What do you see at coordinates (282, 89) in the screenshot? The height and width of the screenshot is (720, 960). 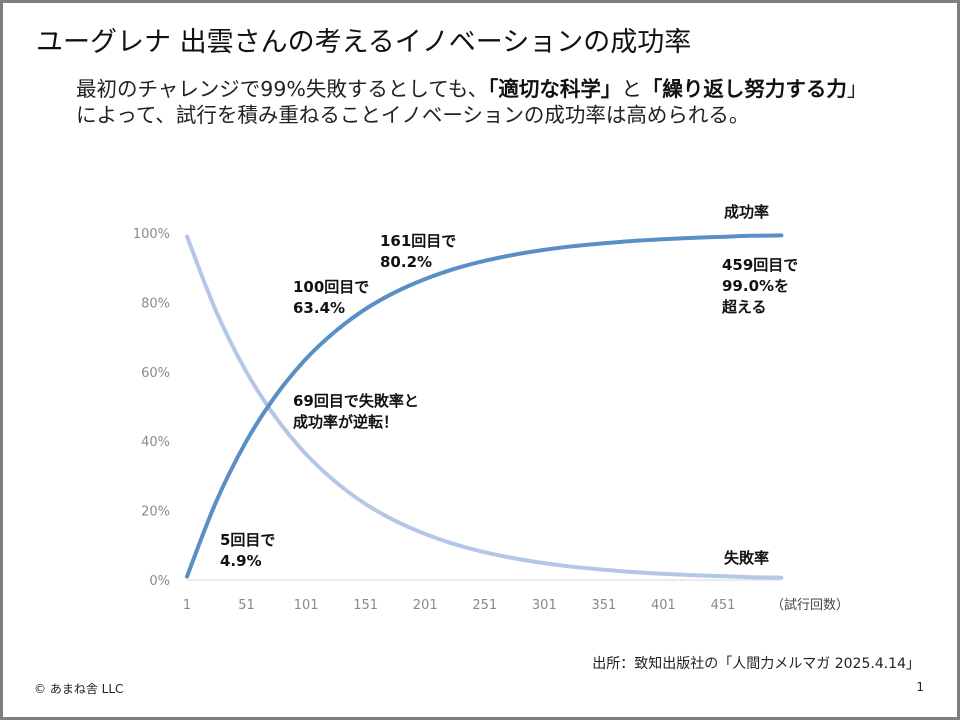 I see `lead-part-1: 最初のチャレンジで99%失敗するとしても、` at bounding box center [282, 89].